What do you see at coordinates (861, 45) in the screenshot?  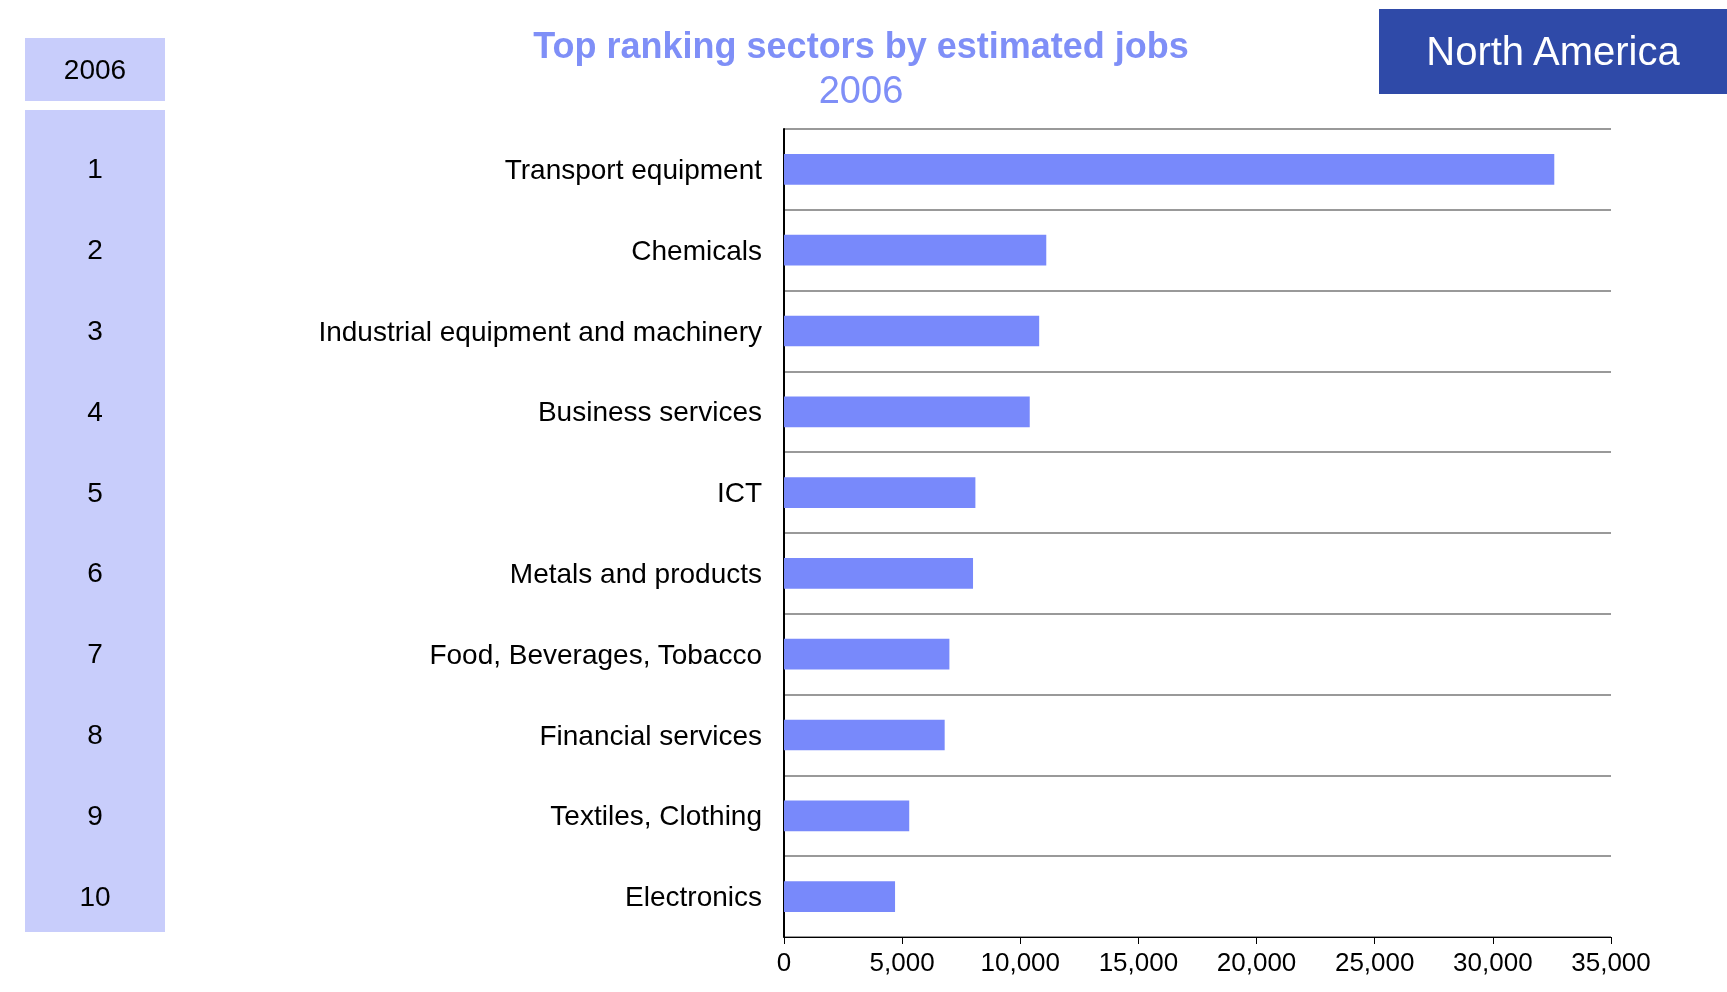 I see `chart-title: Top ranking sectors by estimated jobs` at bounding box center [861, 45].